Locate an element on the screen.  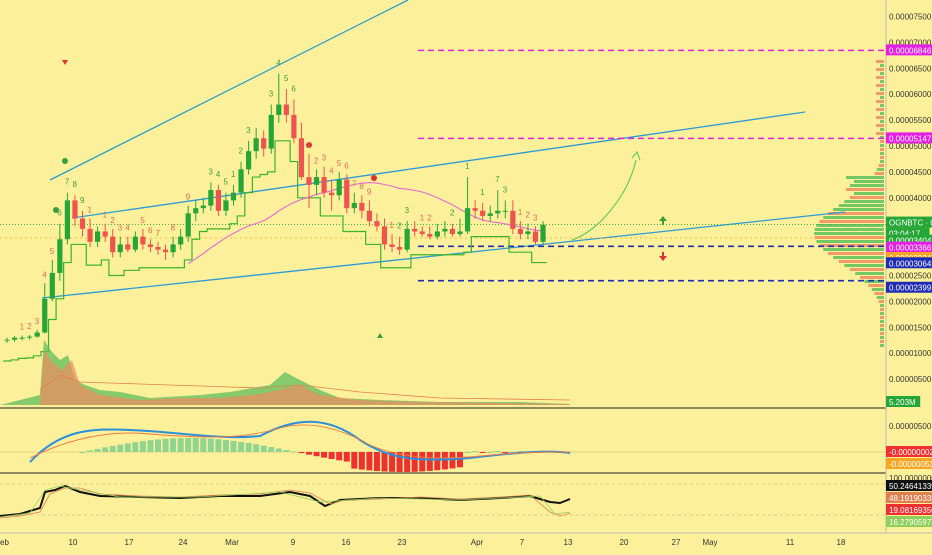
time-axis: eb 10 17 24 Mar 9 16 23 Apr 7 13 20 27 May 11 18 is located at coordinates (423, 542).